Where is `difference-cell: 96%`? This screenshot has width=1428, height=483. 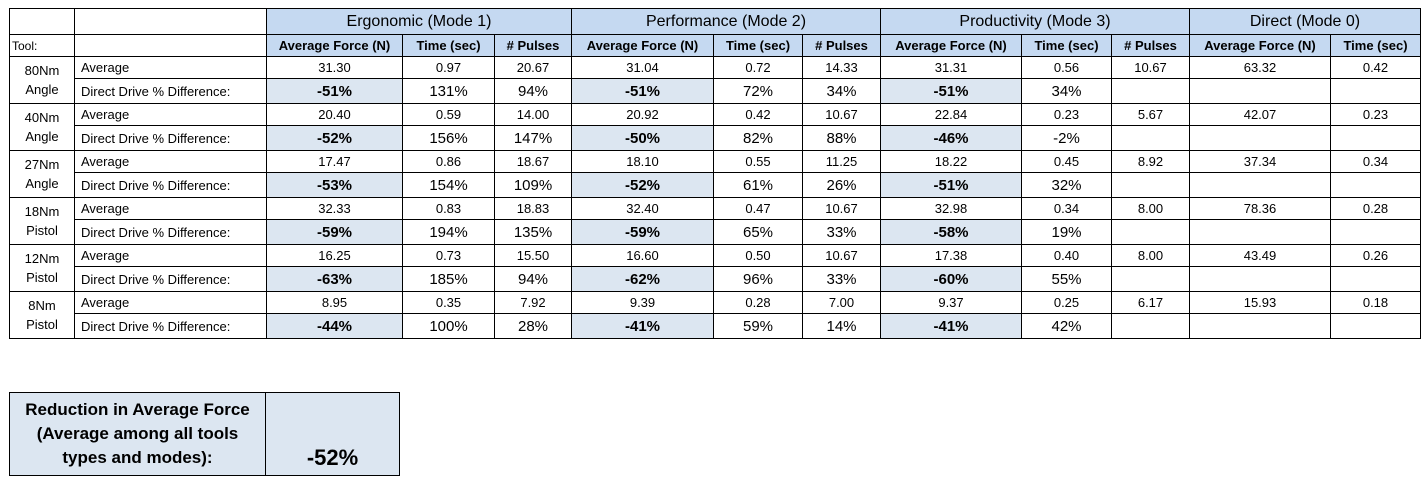 difference-cell: 96% is located at coordinates (758, 279).